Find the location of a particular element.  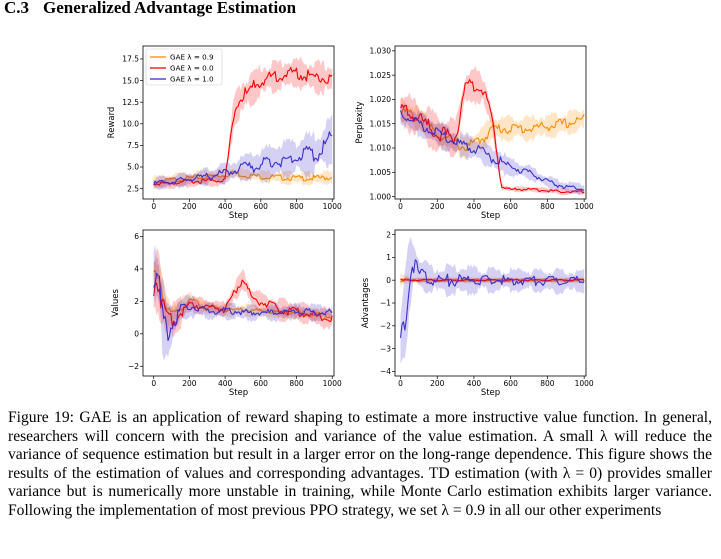

y-tick-label: 1.000 is located at coordinates (381, 196).